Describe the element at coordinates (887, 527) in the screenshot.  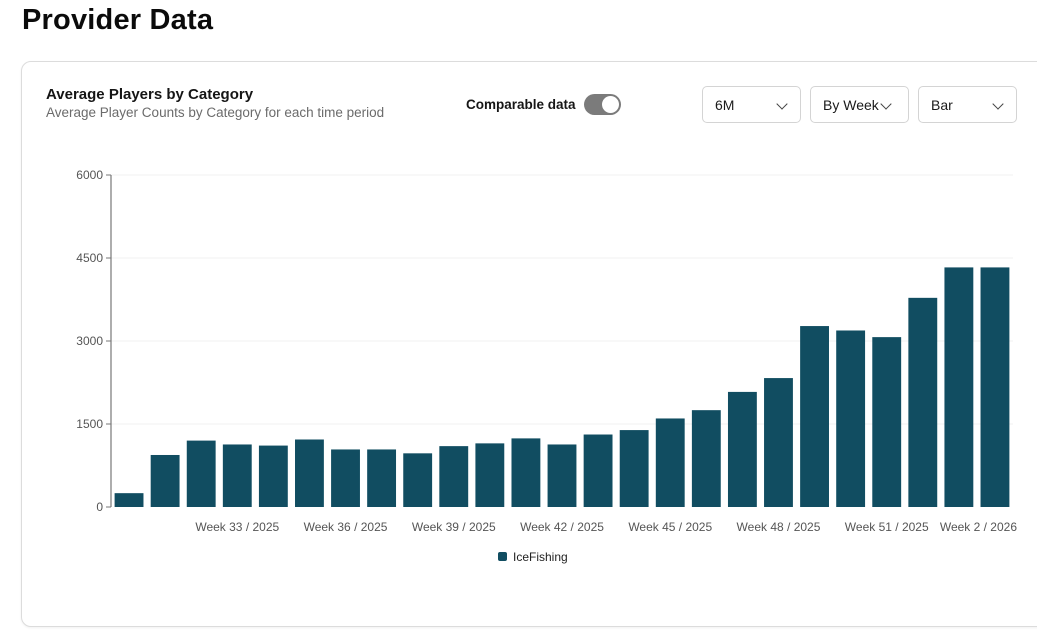
I see `x-tick-label: Week 51 / 2025` at that location.